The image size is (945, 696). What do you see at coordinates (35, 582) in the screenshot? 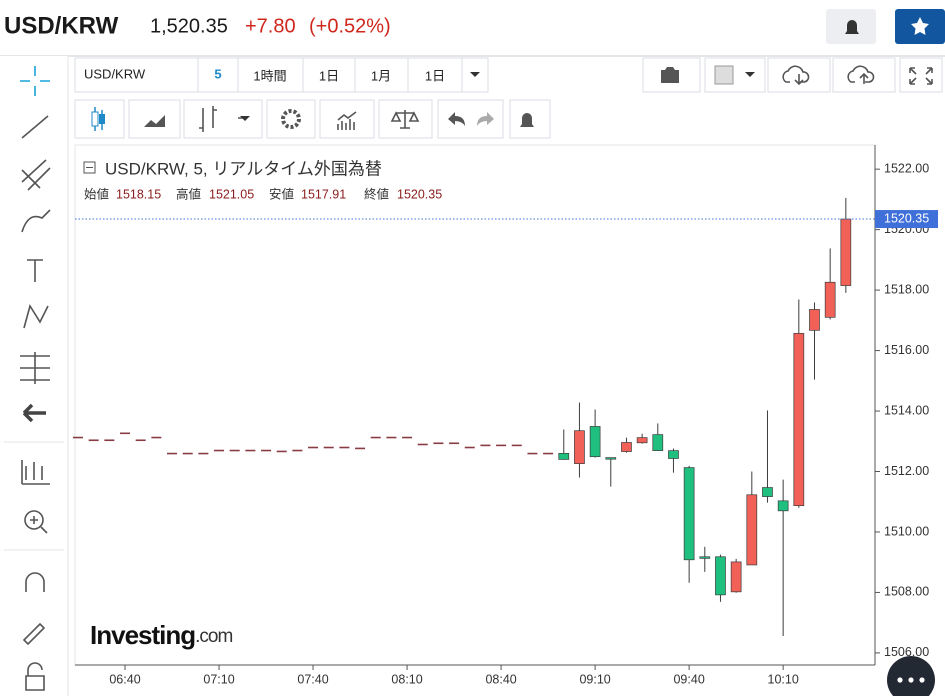
I see `magnet-icon` at bounding box center [35, 582].